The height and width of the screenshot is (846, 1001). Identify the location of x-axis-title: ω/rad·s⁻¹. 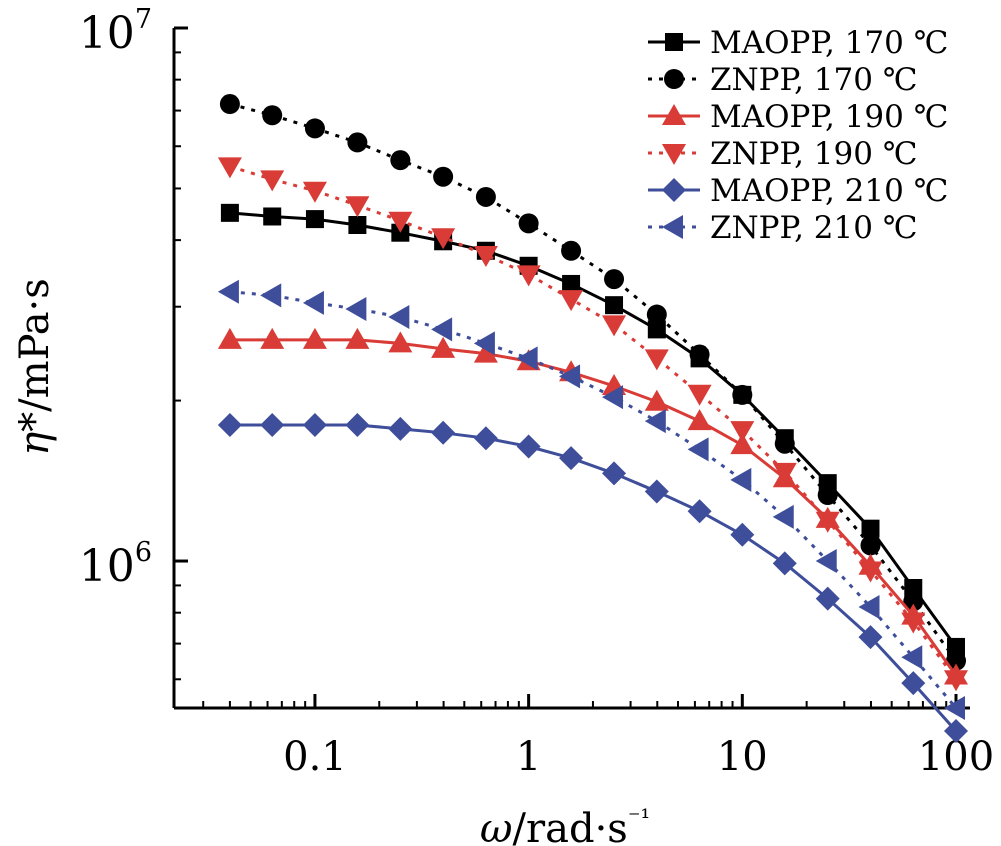
(565, 825).